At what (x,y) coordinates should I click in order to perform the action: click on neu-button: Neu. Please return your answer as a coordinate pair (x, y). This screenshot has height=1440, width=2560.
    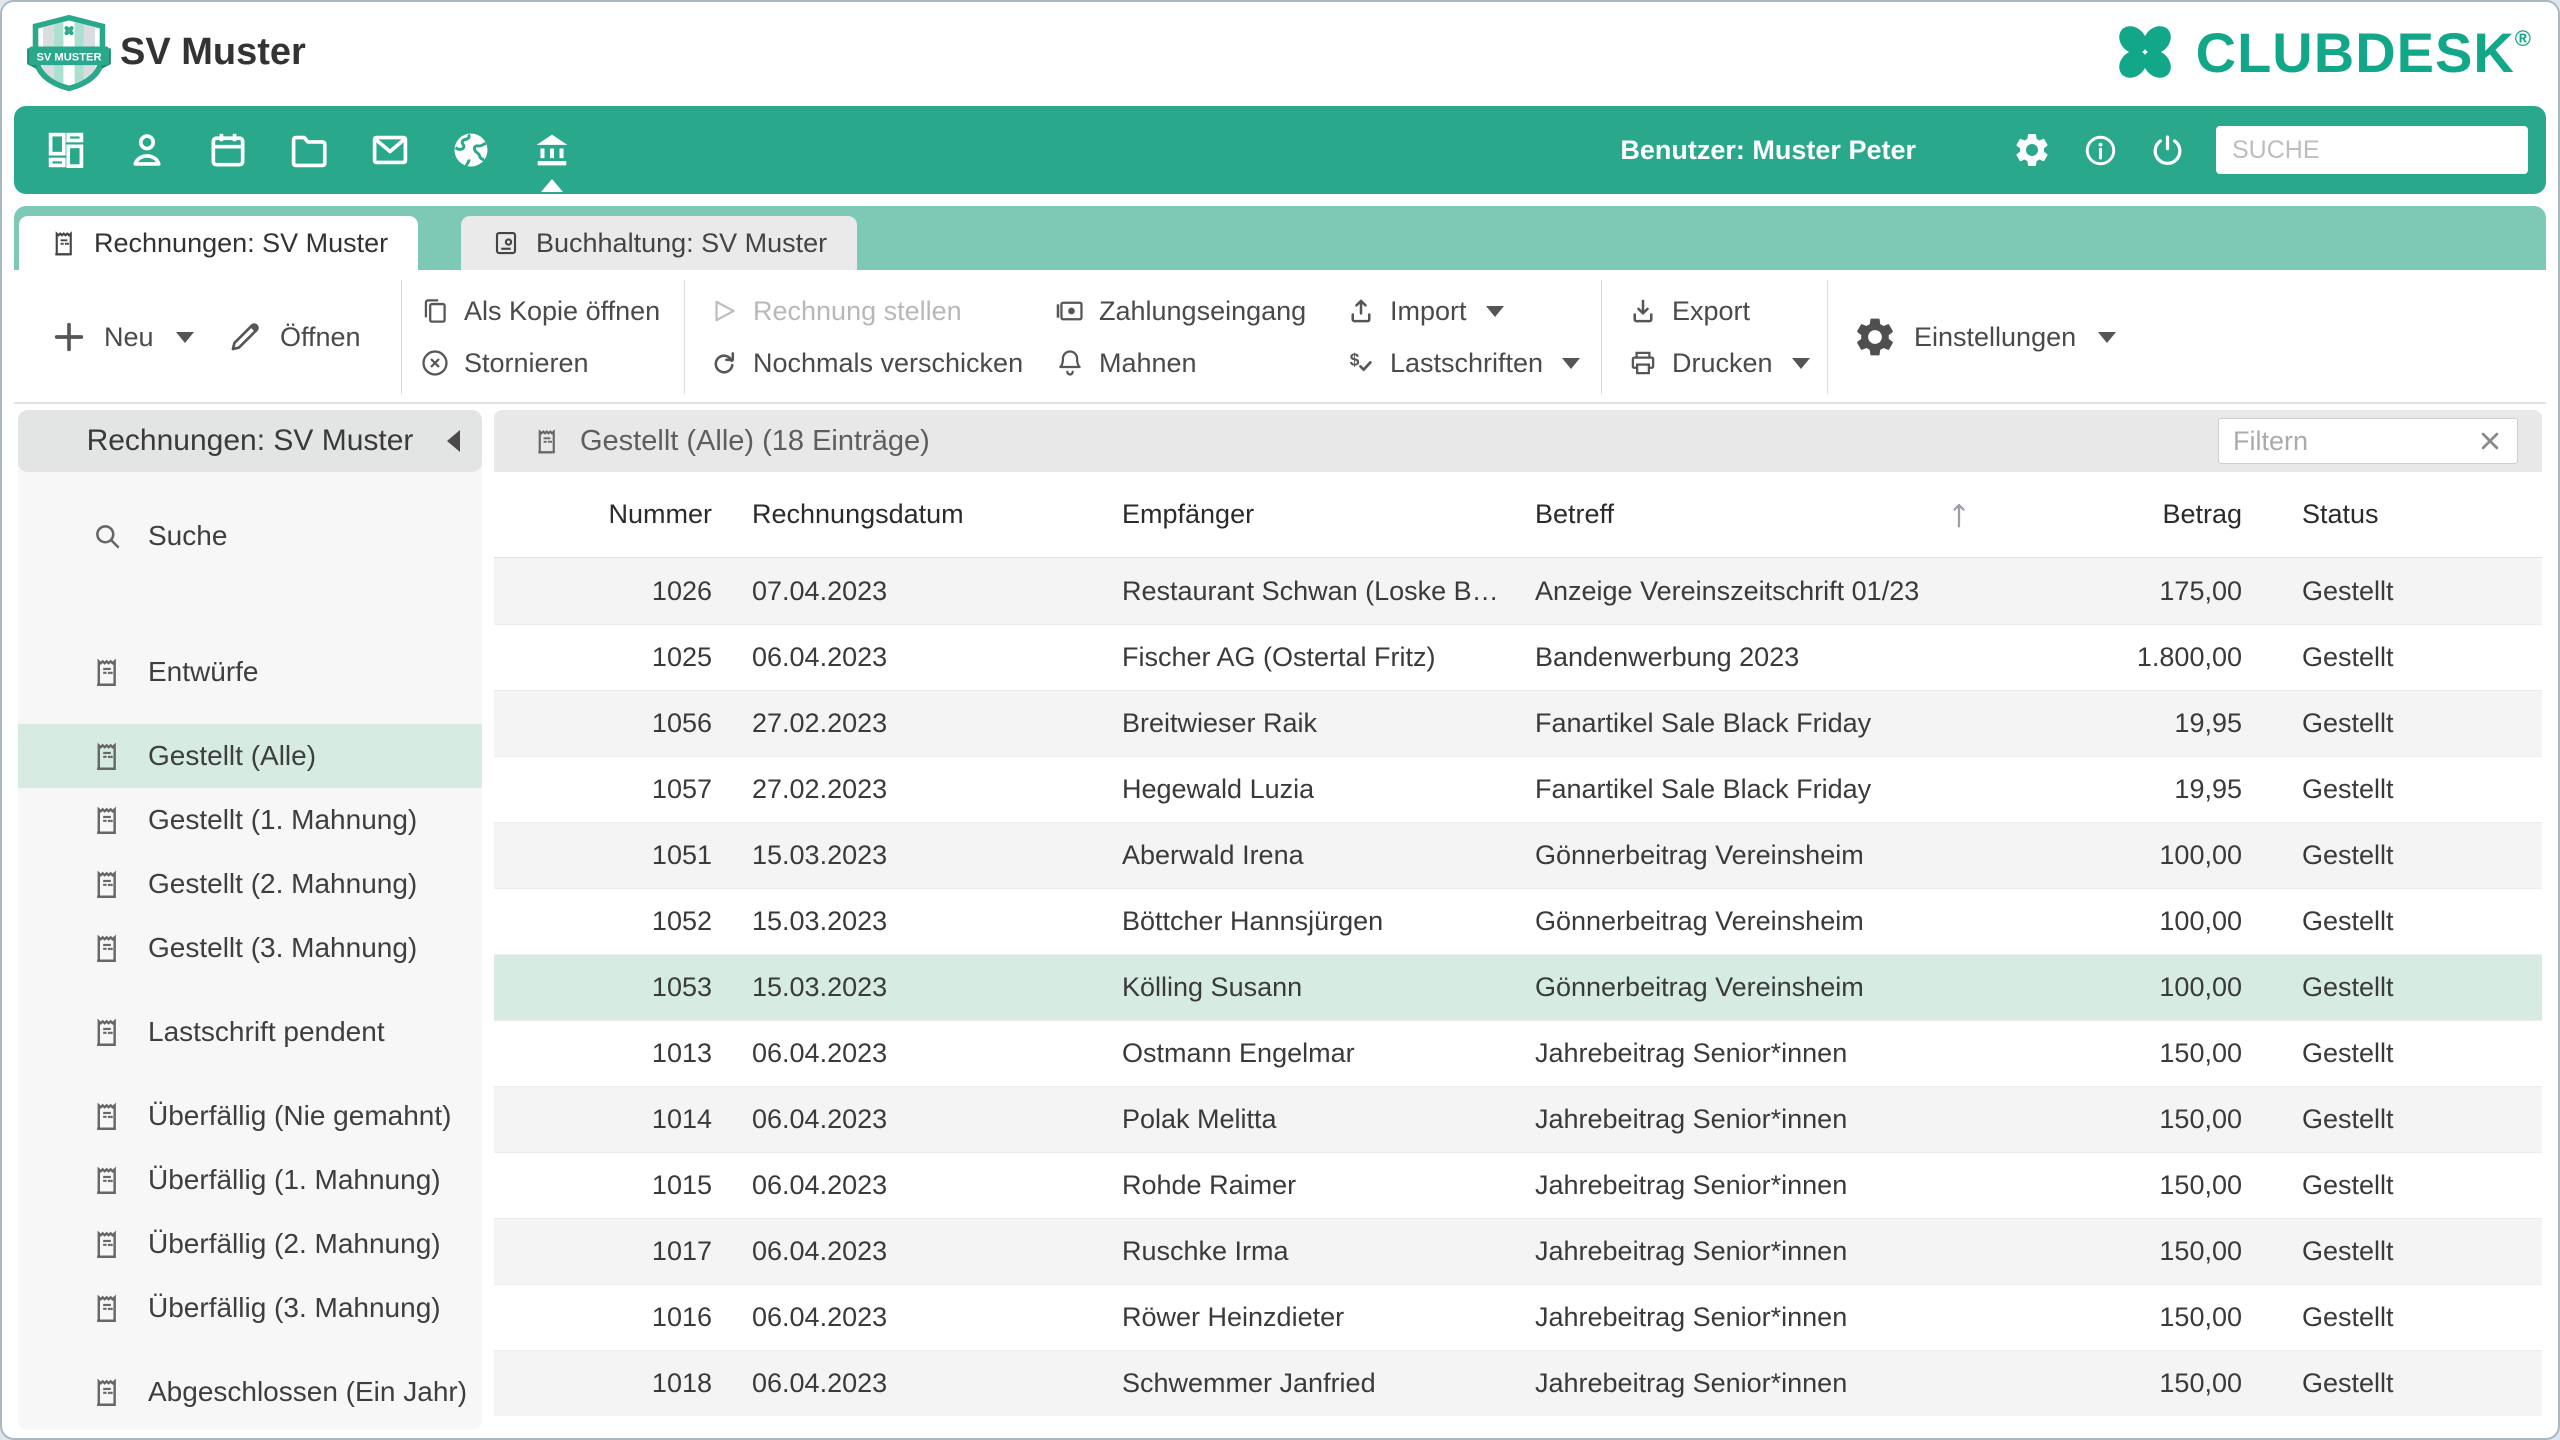
    Looking at the image, I should click on (122, 337).